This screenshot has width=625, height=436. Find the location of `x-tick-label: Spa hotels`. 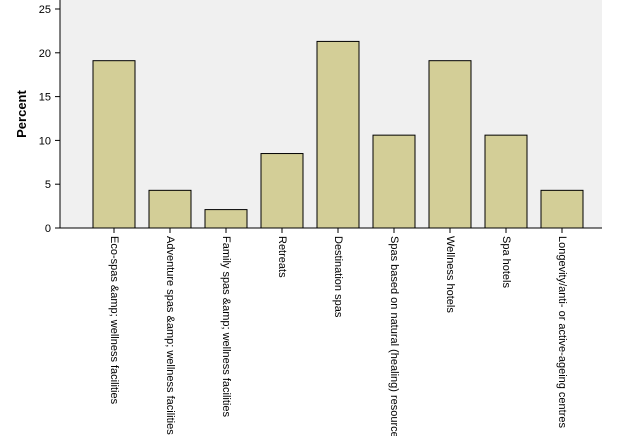

x-tick-label: Spa hotels is located at coordinates (506, 262).